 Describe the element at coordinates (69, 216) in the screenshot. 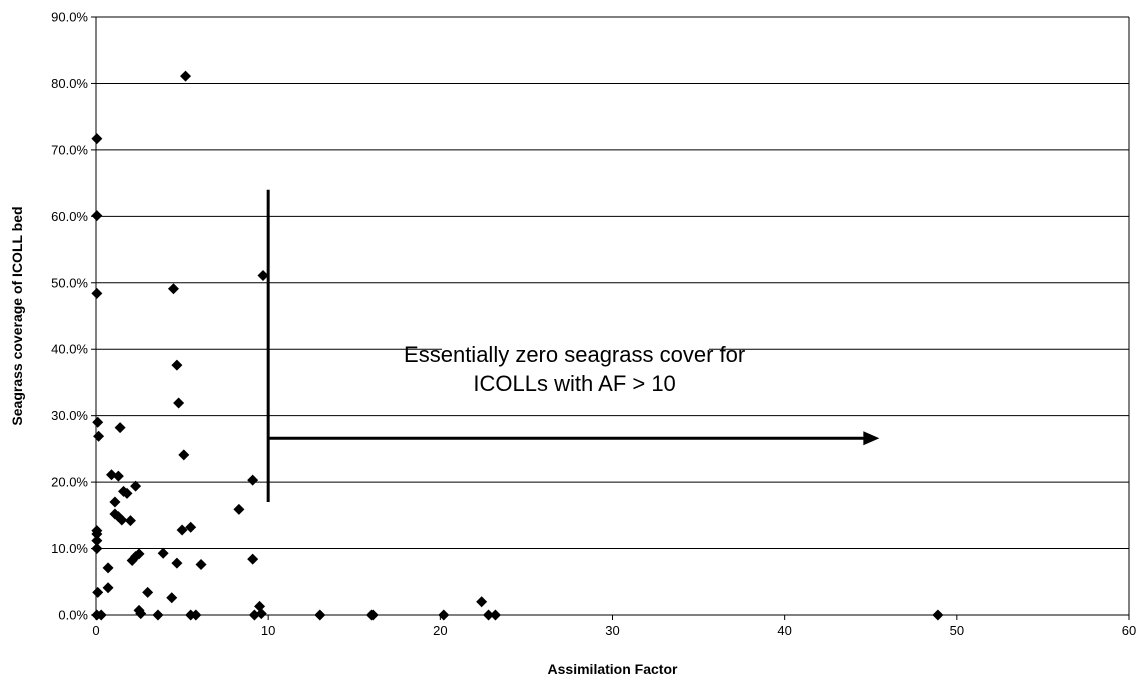

I see `y-tick-label: 60.0%` at that location.